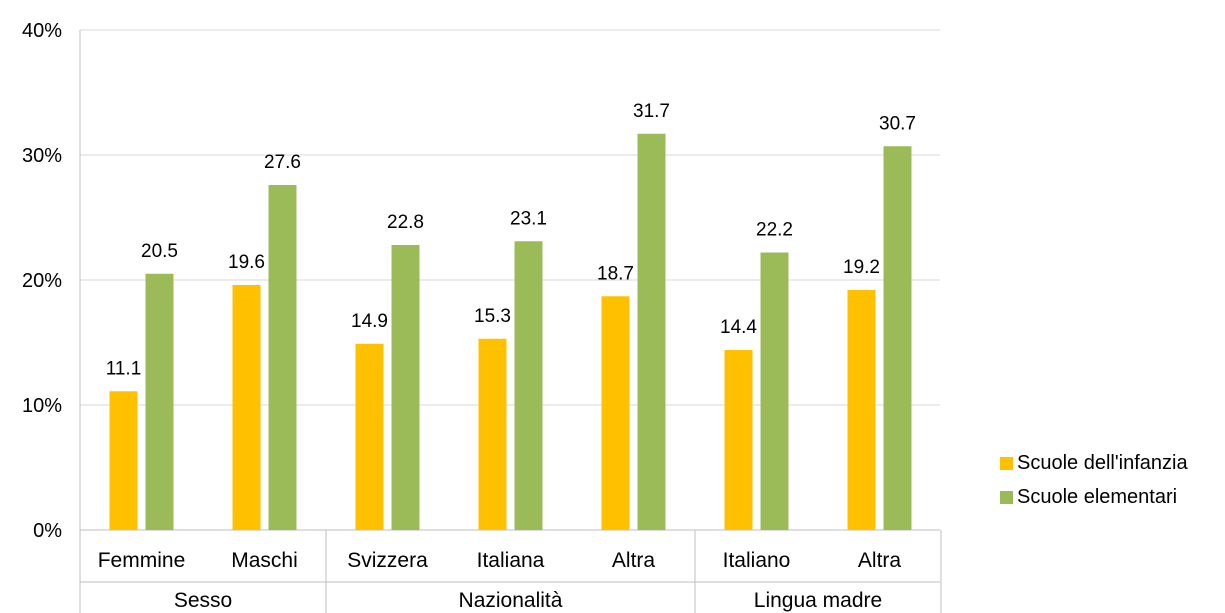 The height and width of the screenshot is (613, 1225). What do you see at coordinates (142, 560) in the screenshot?
I see `x-category-label: Femmine` at bounding box center [142, 560].